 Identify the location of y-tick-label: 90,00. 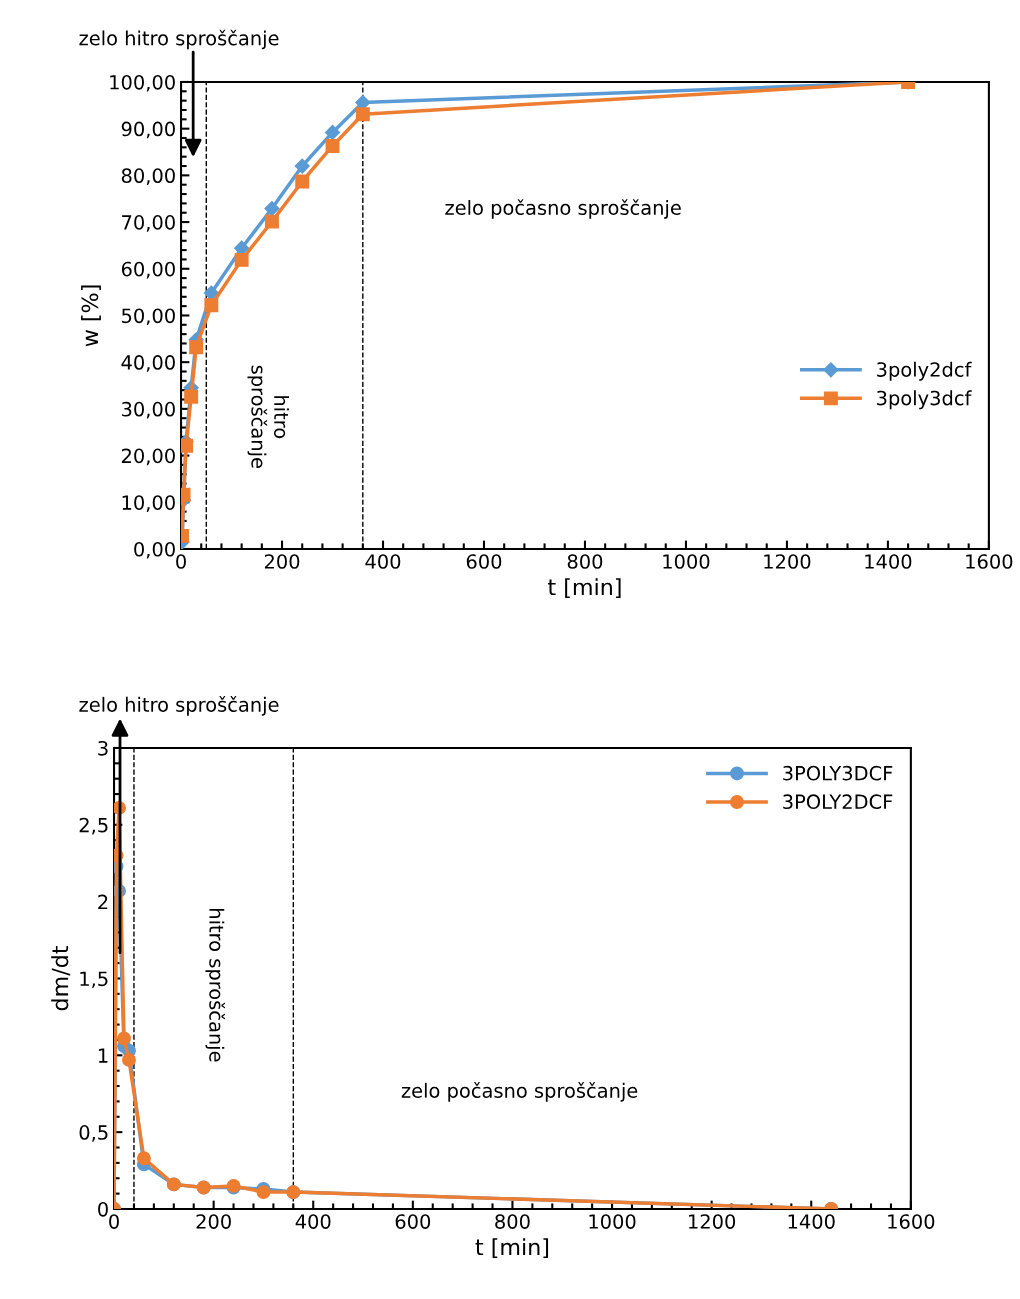
(148, 130).